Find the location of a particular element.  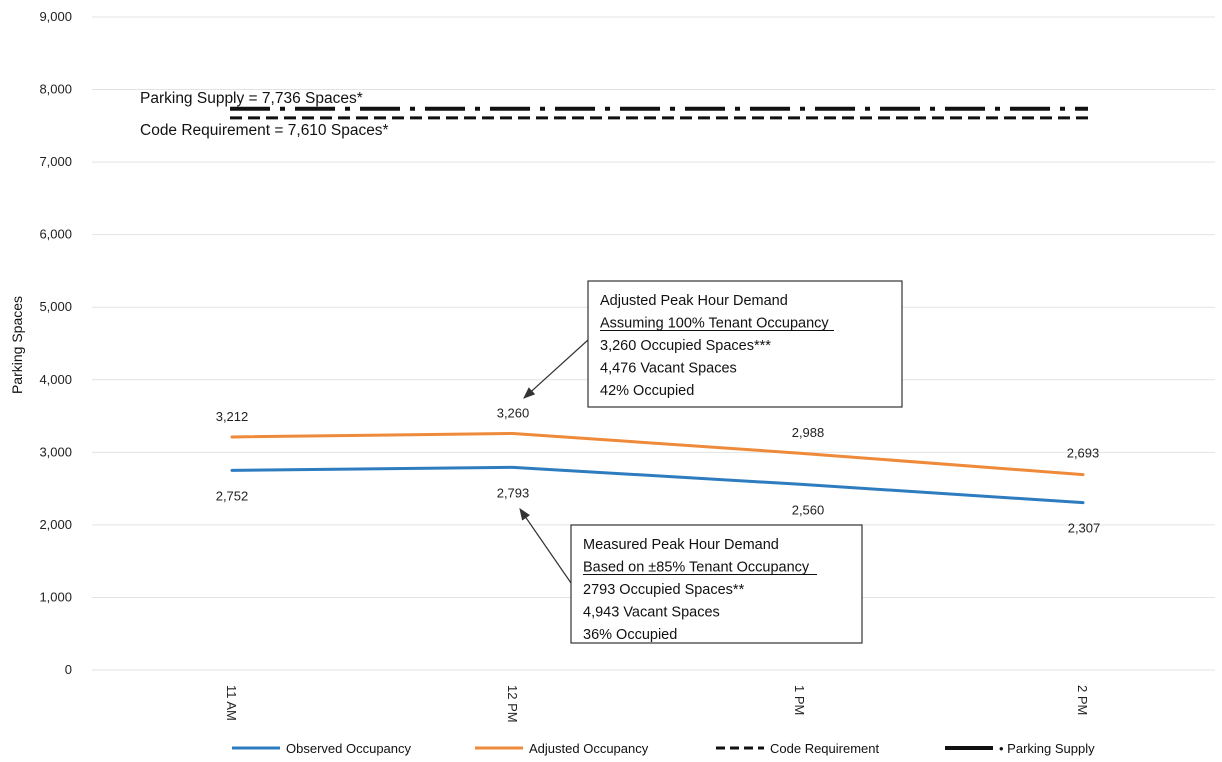

y-tick-label: 7,000 is located at coordinates (55, 161).